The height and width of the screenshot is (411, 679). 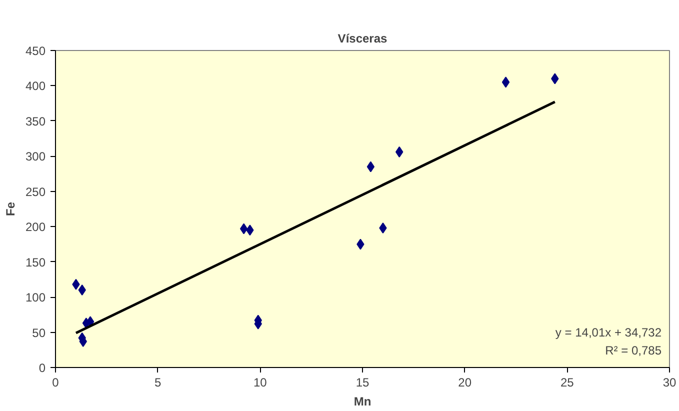 I want to click on y-tick-label: 0, so click(x=42, y=368).